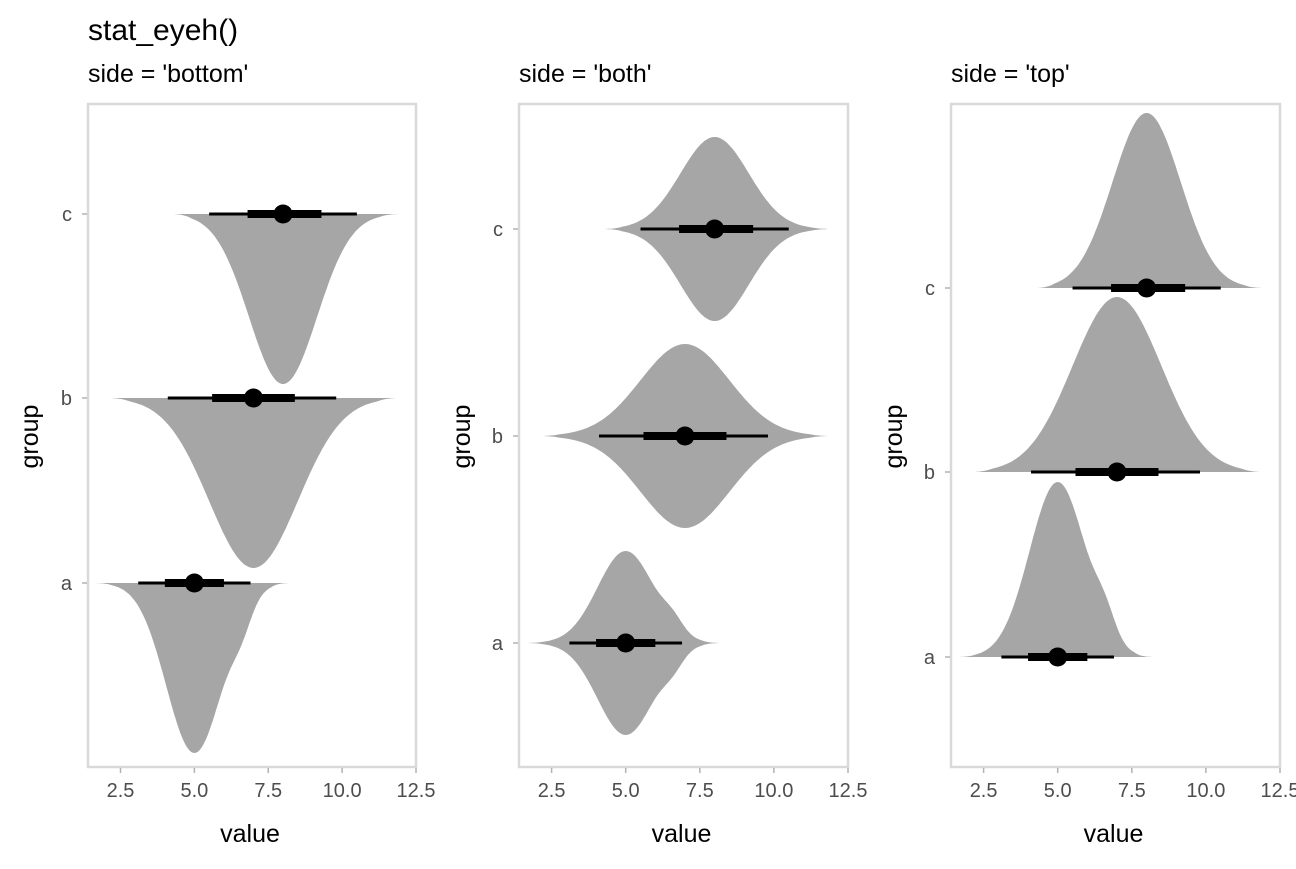 The width and height of the screenshot is (1296, 869). Describe the element at coordinates (585, 74) in the screenshot. I see `panel-subtitle: side = 'both'` at that location.